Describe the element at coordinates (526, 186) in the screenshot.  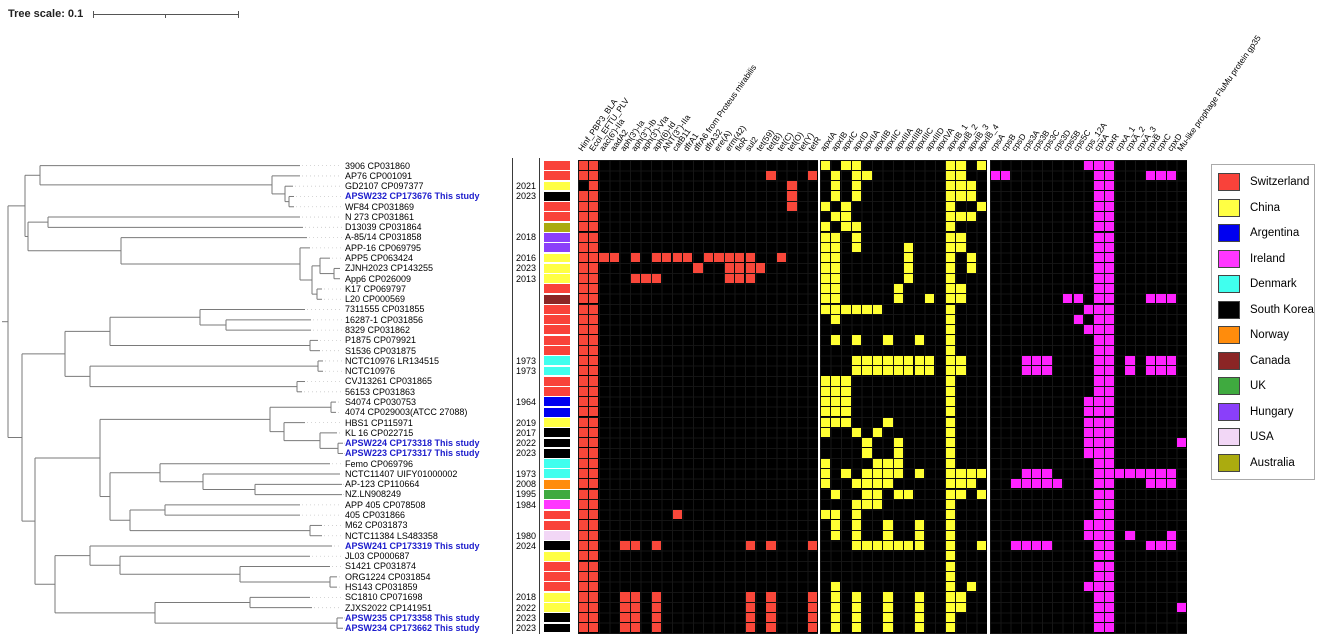
I see `year-label: 2021` at that location.